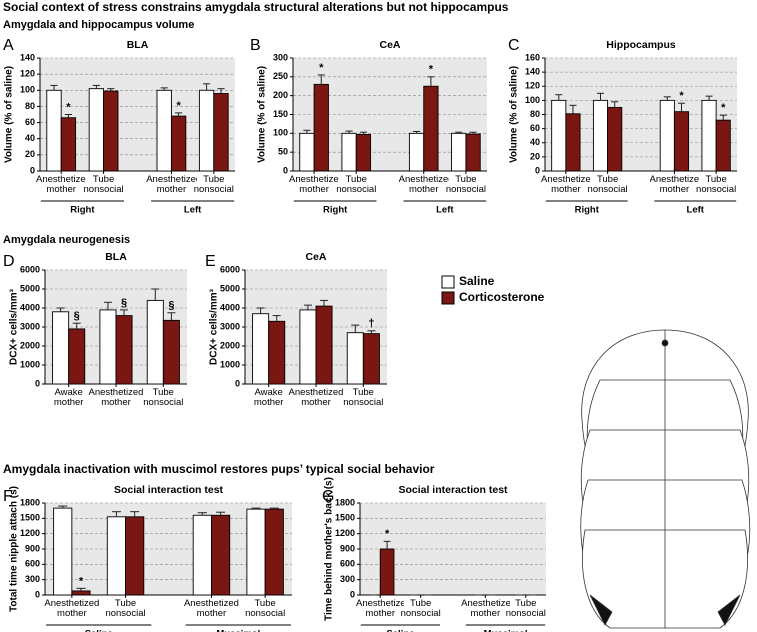  Describe the element at coordinates (255, 45) in the screenshot. I see `panel-letter: B` at that location.